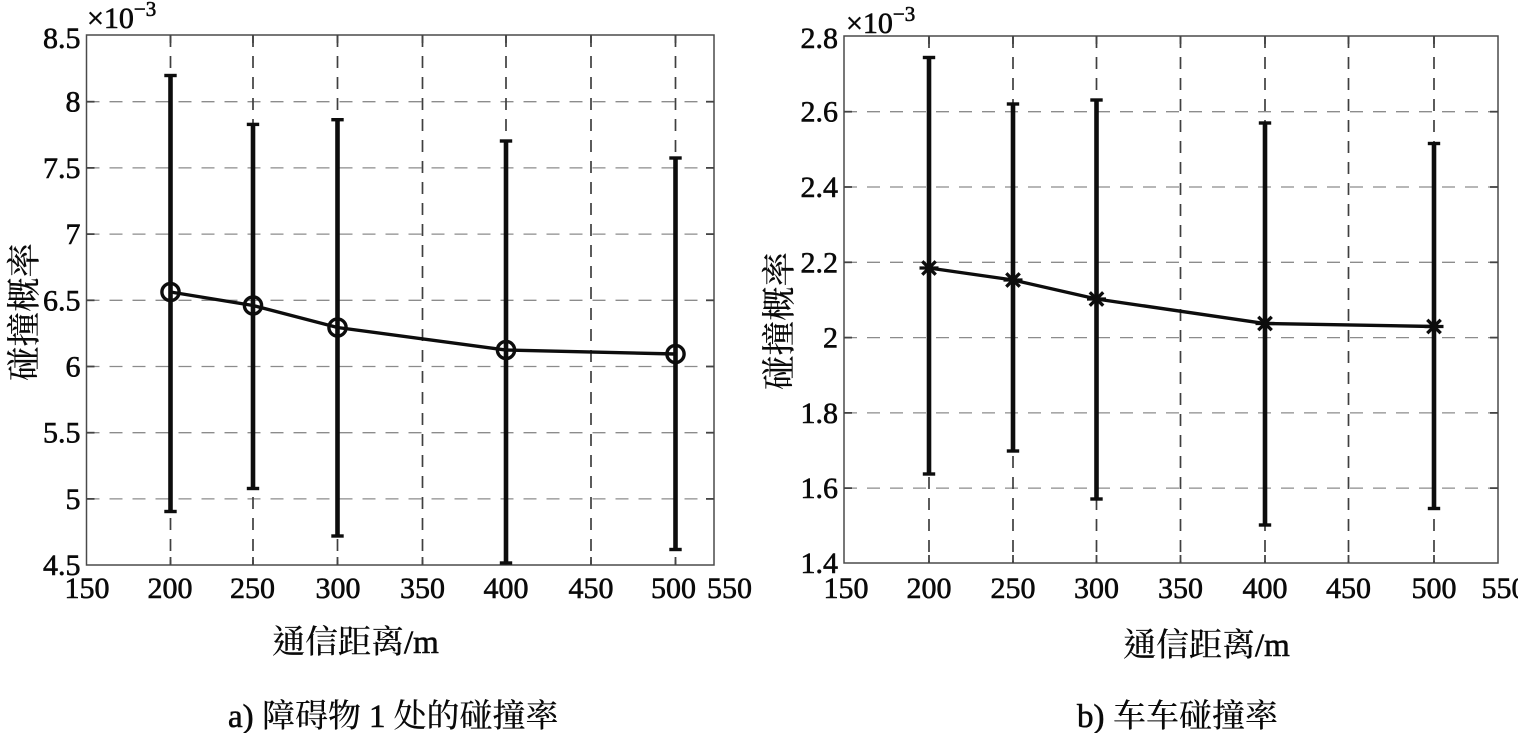  What do you see at coordinates (820, 187) in the screenshot?
I see `svg-text: 2.4` at bounding box center [820, 187].